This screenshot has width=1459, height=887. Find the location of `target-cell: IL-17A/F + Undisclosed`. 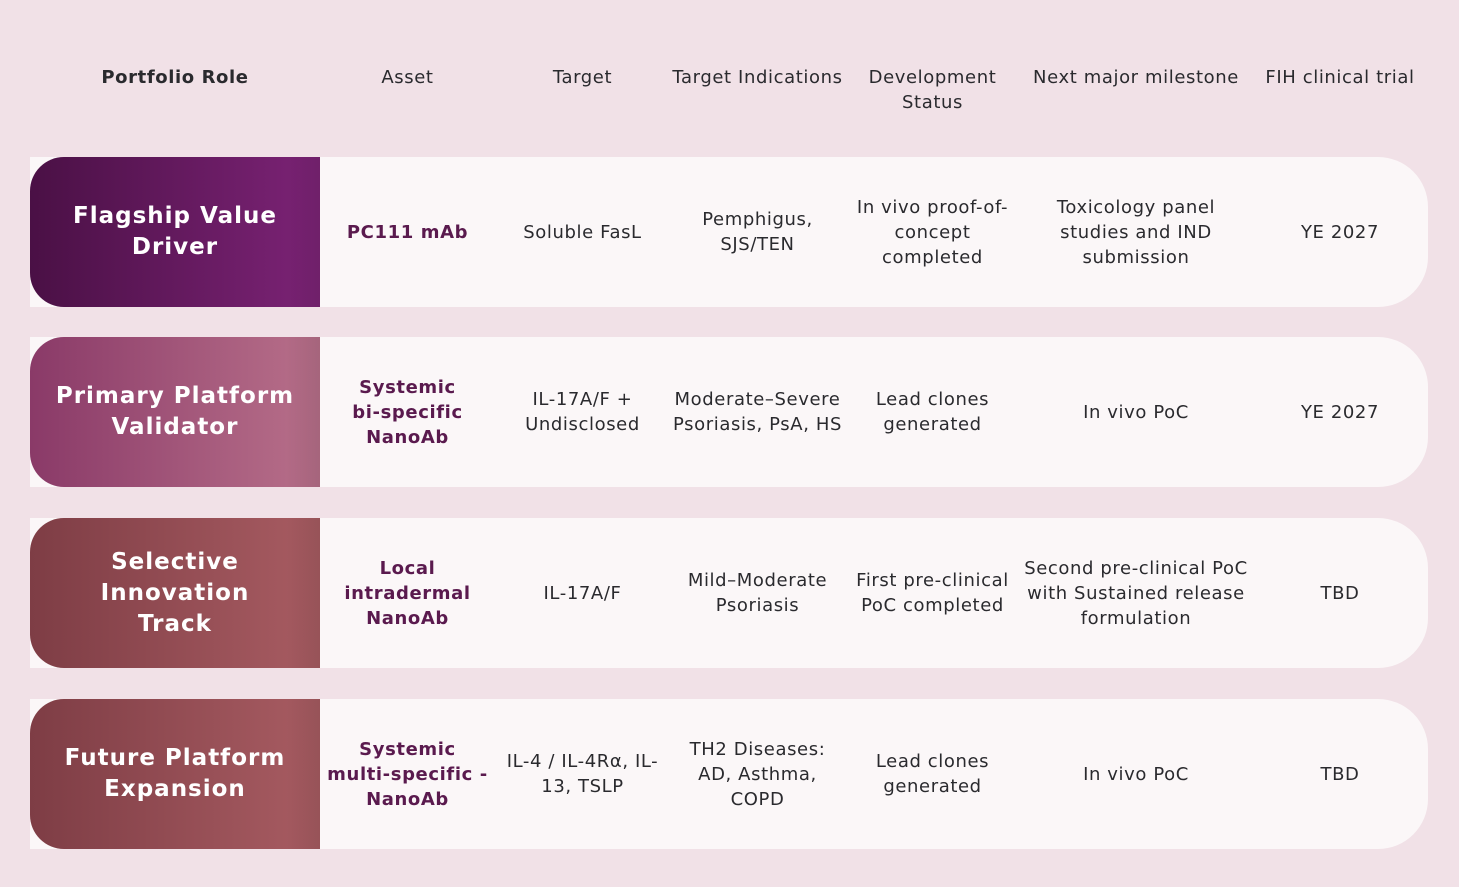

target-cell: IL-17A/F + Undisclosed is located at coordinates (582, 412).